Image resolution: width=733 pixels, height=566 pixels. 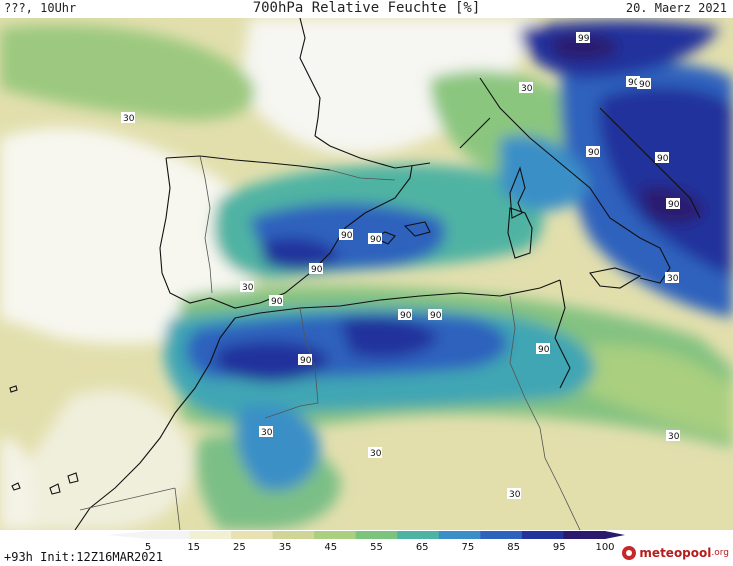 I want to click on map-title: 700hPa Relative Feuchte [%], so click(x=366, y=8).